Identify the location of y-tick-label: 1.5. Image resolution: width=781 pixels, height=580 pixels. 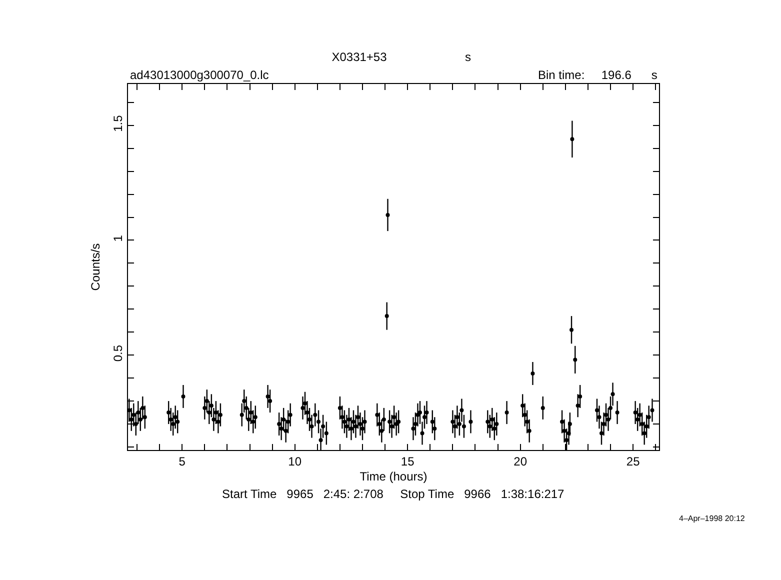
(118, 123).